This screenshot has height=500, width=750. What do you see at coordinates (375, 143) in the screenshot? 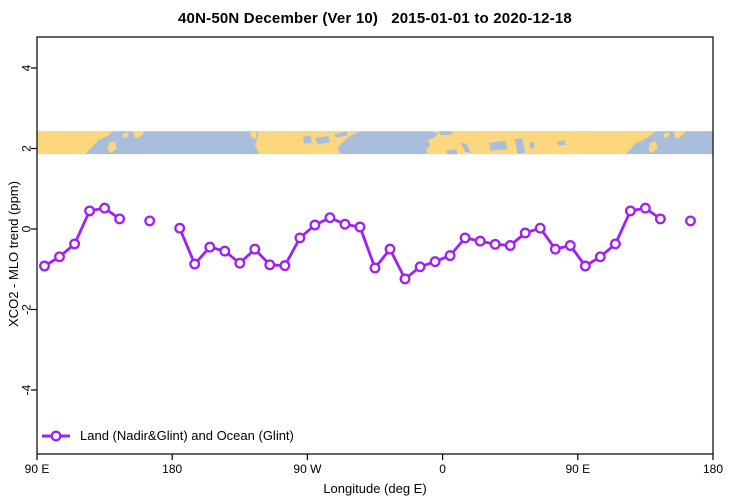
I see `map-band` at bounding box center [375, 143].